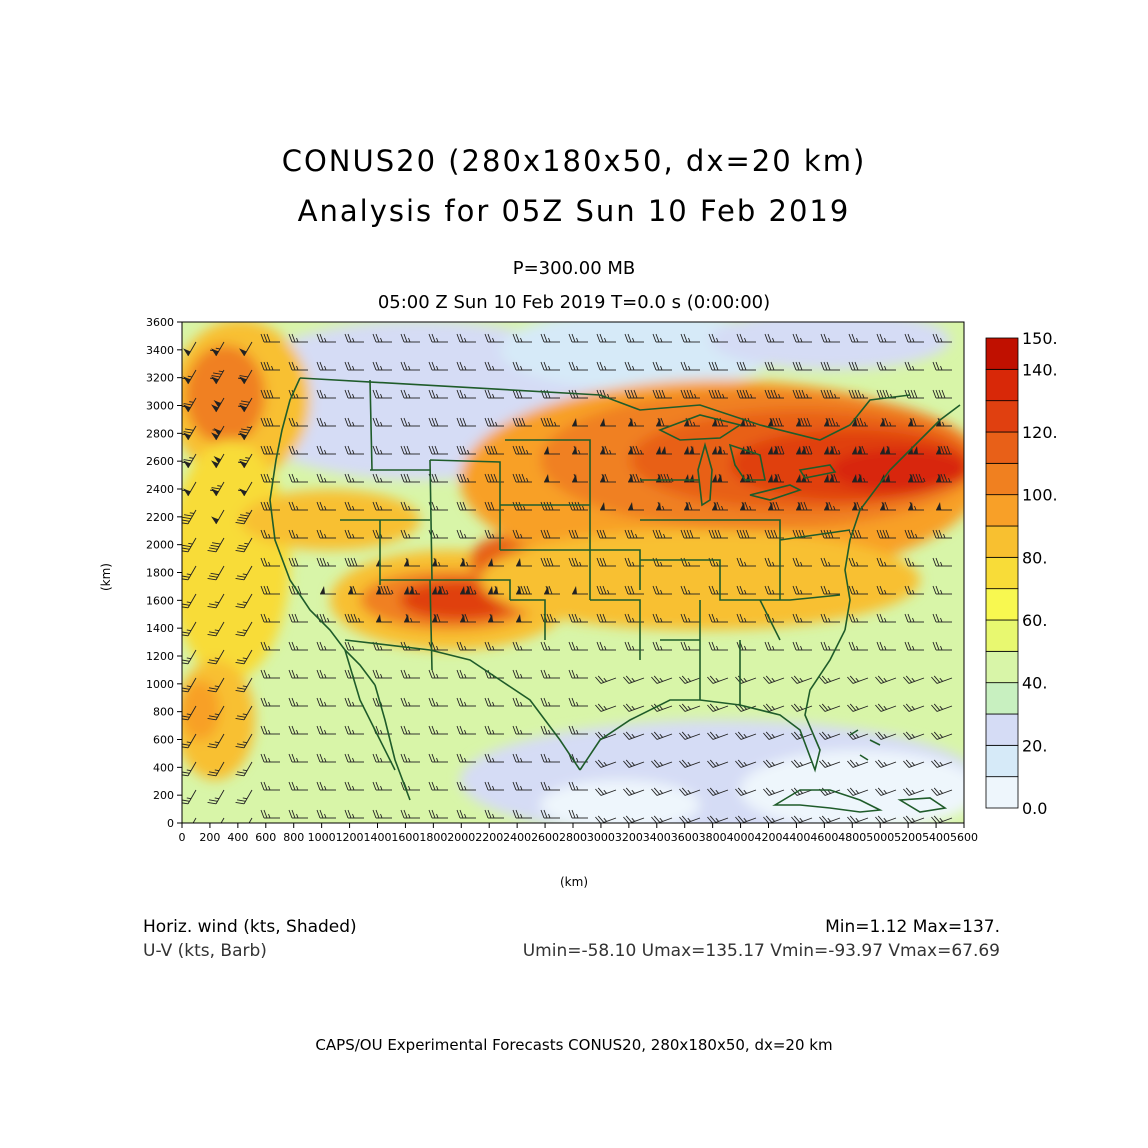 The image size is (1148, 1148). What do you see at coordinates (160, 656) in the screenshot?
I see `y-tick-label: 1200` at bounding box center [160, 656].